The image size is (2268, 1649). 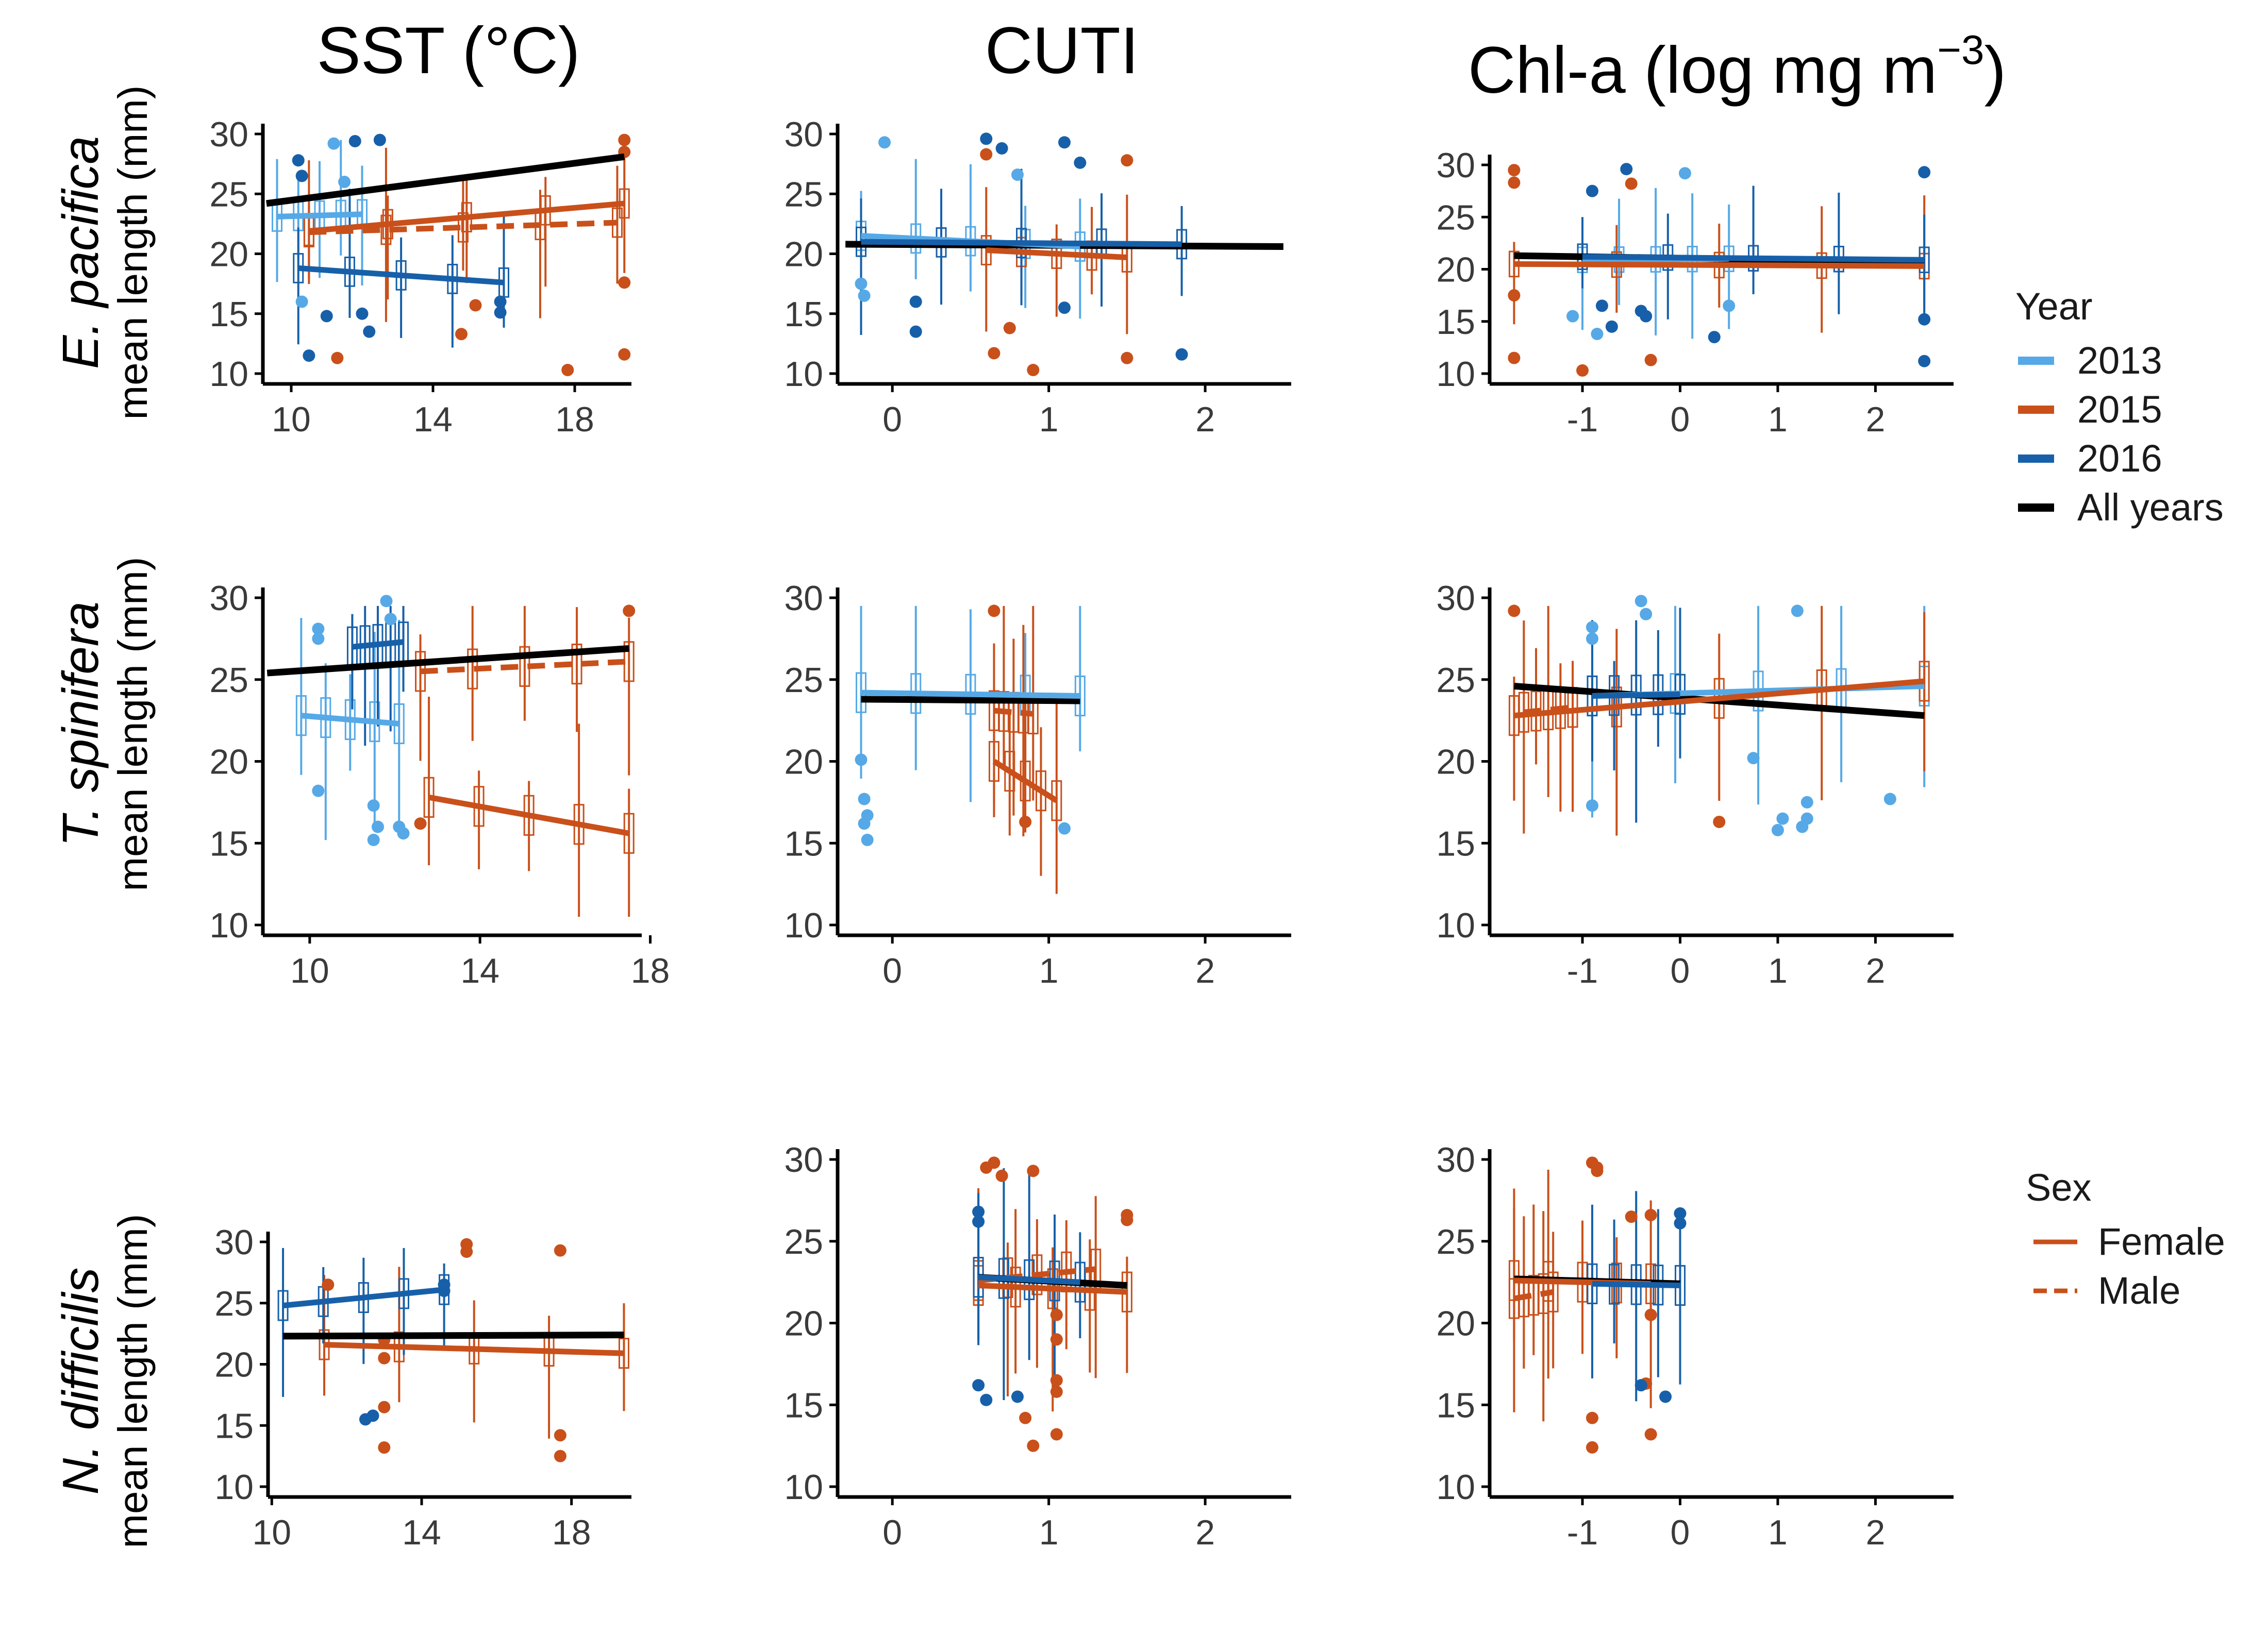 What do you see at coordinates (571, 1532) in the screenshot?
I see `x-tick-label: 18` at bounding box center [571, 1532].